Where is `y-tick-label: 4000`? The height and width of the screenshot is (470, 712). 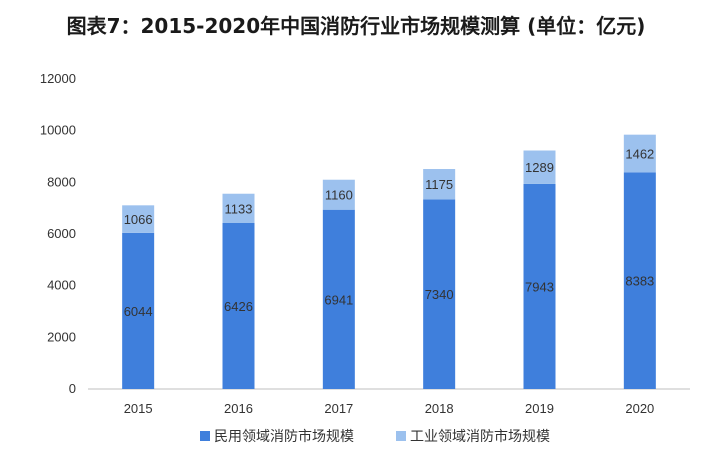
y-tick-label: 4000 is located at coordinates (61, 285).